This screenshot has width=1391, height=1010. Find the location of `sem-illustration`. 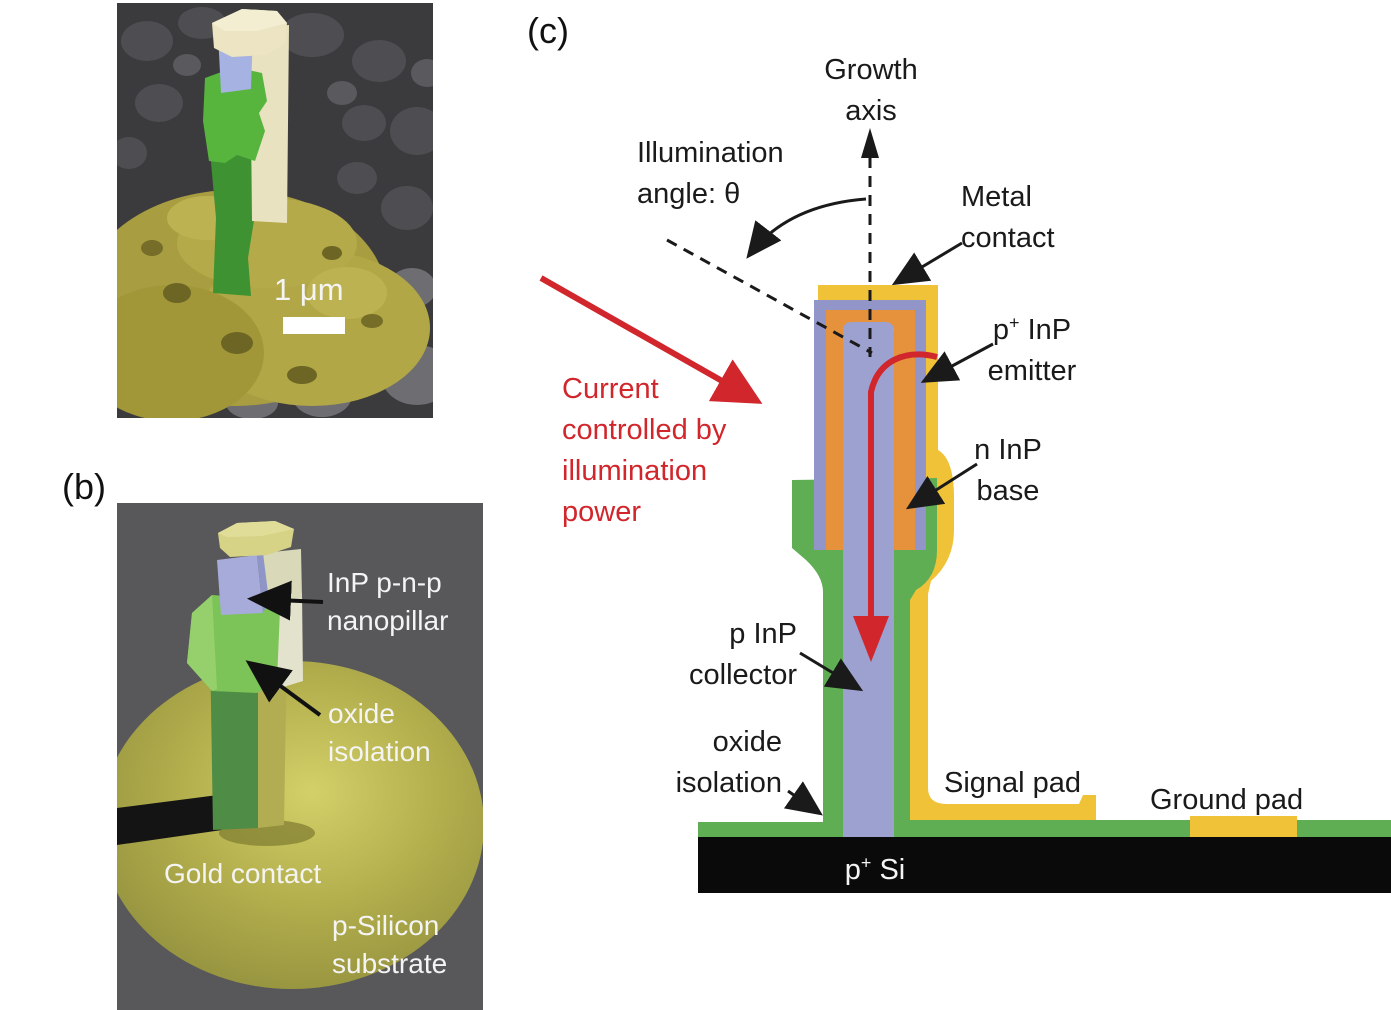

sem-illustration is located at coordinates (275, 210).